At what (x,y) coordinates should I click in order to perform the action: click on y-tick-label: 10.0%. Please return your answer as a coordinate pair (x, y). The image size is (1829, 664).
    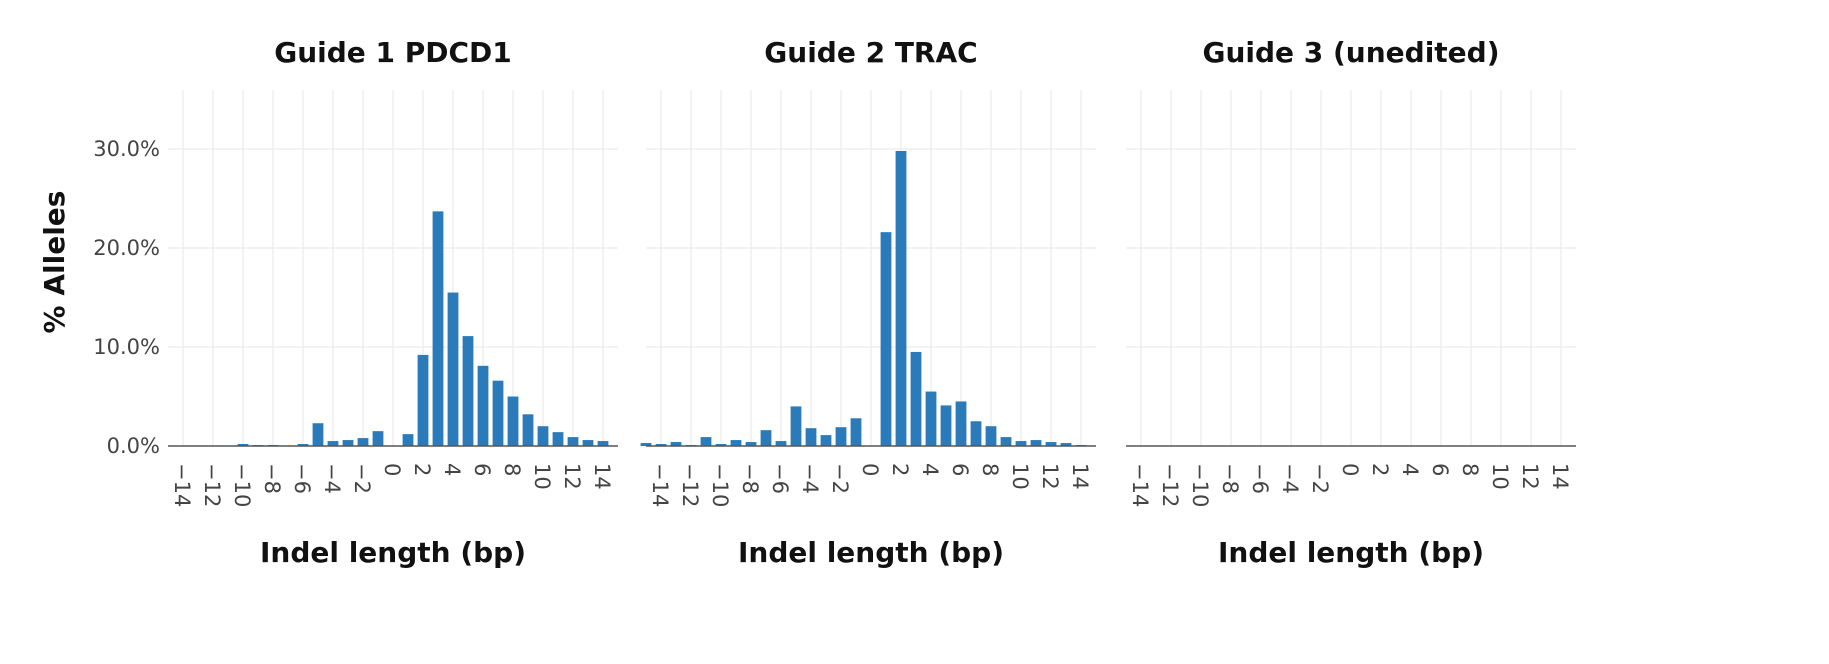
    Looking at the image, I should click on (126, 347).